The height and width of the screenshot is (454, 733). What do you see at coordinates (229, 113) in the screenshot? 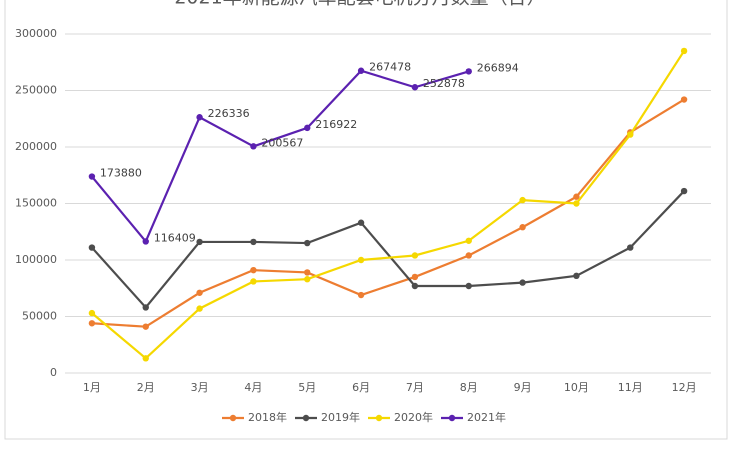
I see `data-label: 226336` at bounding box center [229, 113].